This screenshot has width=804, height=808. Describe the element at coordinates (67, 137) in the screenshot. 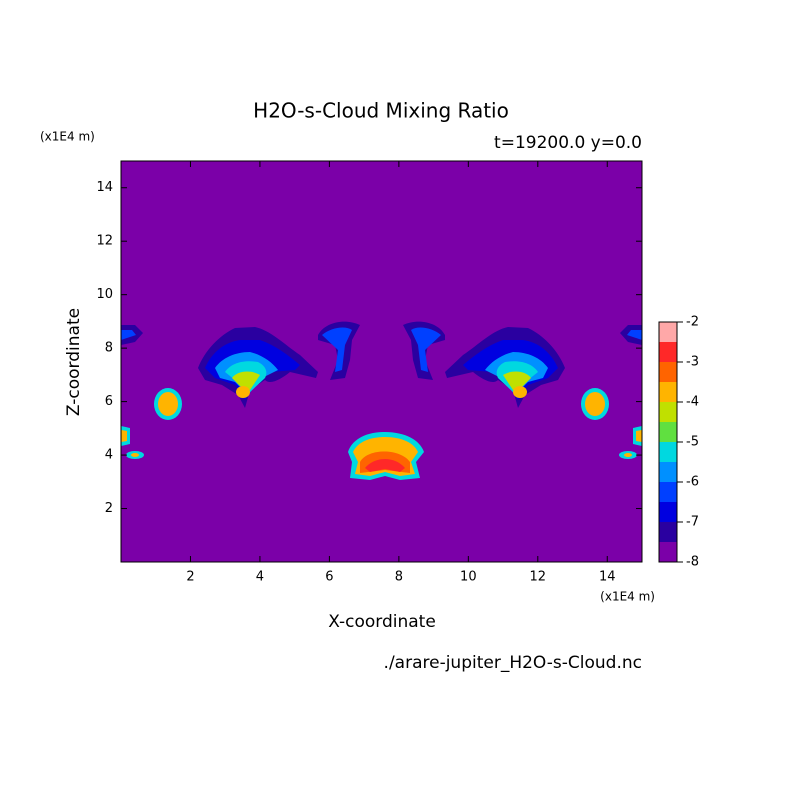

I see `y-unit: (x1E4 m)` at that location.